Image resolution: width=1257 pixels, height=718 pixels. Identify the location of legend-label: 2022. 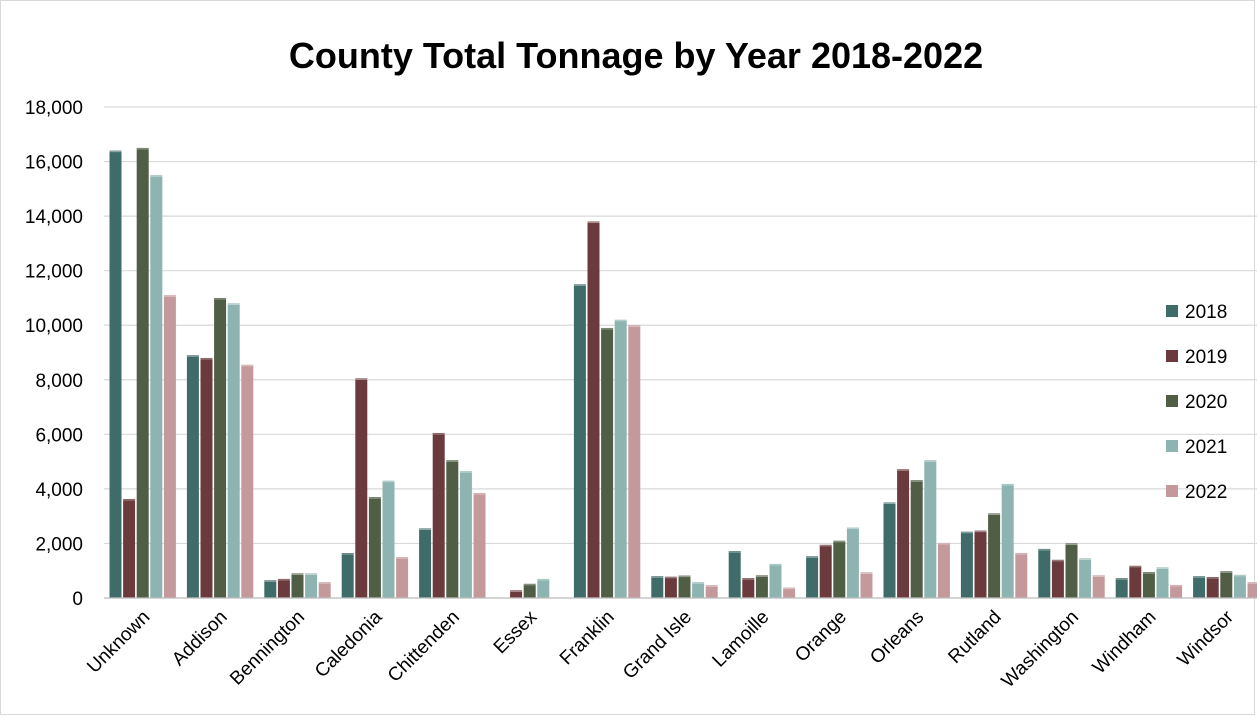
(1206, 492).